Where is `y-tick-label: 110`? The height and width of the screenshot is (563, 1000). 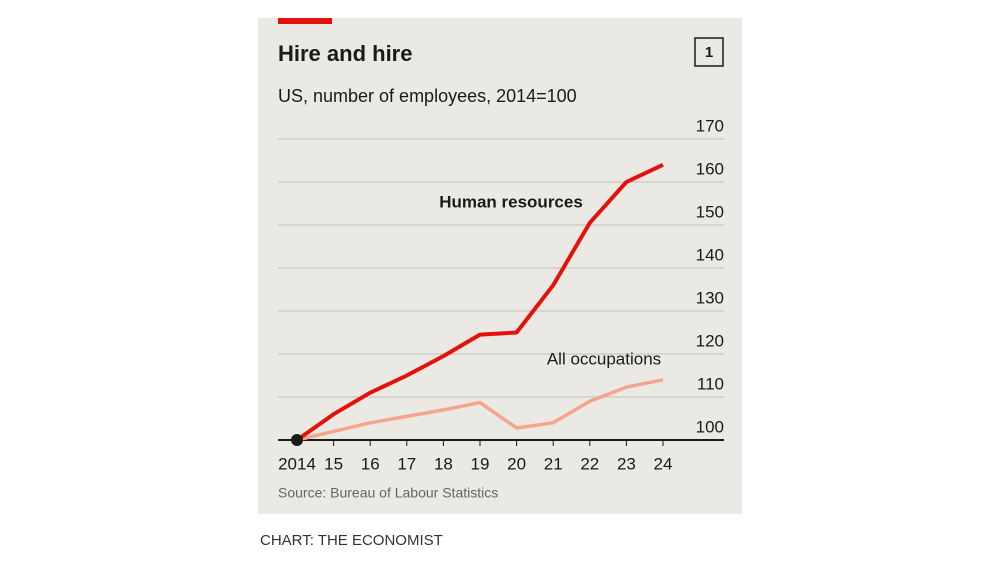 y-tick-label: 110 is located at coordinates (710, 383).